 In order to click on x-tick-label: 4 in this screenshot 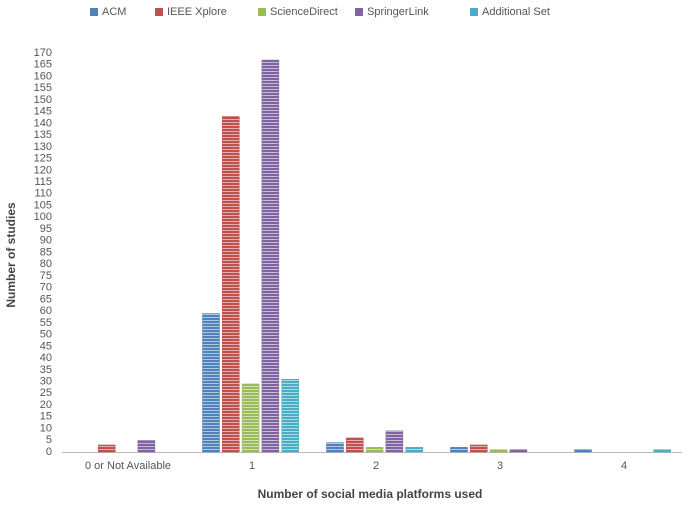, I will do `click(624, 466)`.